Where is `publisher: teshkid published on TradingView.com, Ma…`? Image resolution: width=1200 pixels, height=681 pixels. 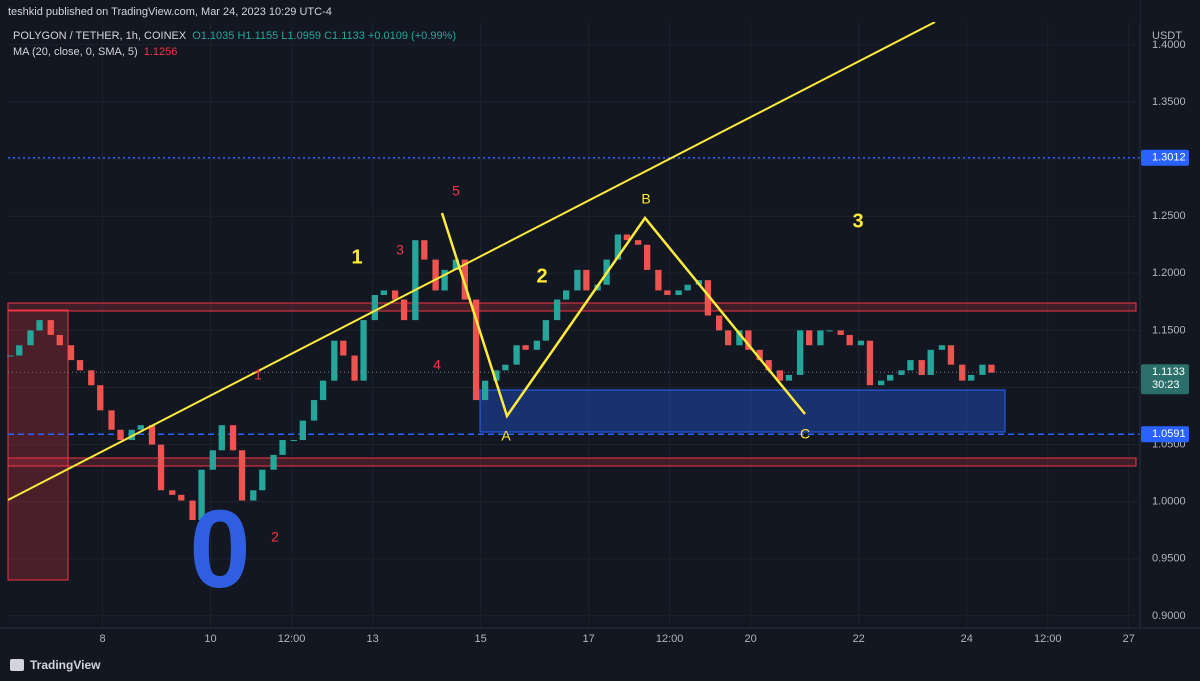
publisher: teshkid published on TradingView.com, Ma… is located at coordinates (170, 12).